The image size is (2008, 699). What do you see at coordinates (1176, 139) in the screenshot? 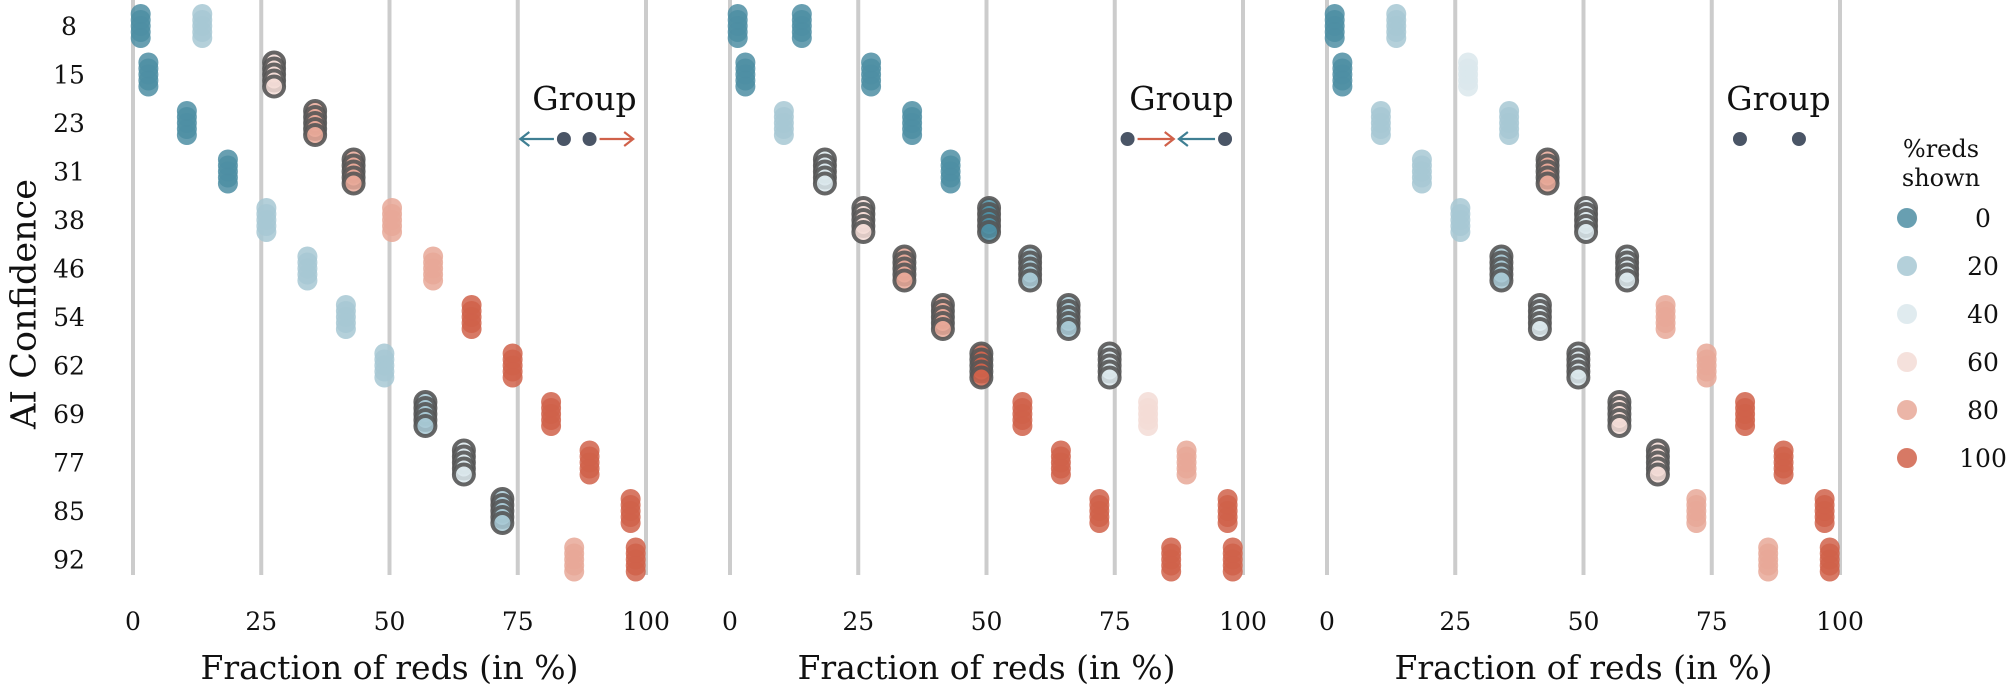
I see `group-annotation` at bounding box center [1176, 139].